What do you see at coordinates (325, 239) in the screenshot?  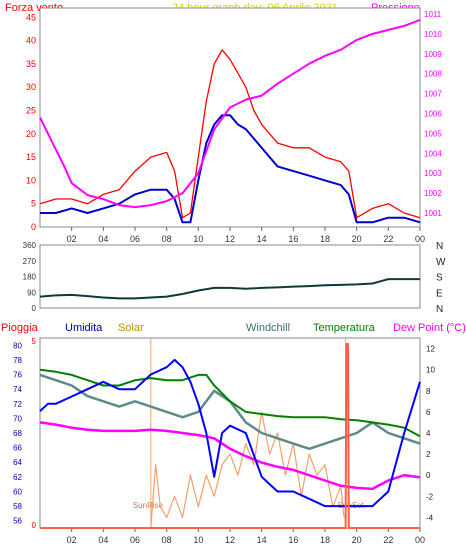 I see `wind-x-tick-label: 18` at bounding box center [325, 239].